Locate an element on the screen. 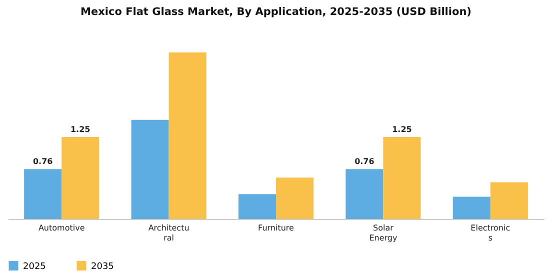 The image size is (560, 280). x-tick-label: Architectural is located at coordinates (169, 233).